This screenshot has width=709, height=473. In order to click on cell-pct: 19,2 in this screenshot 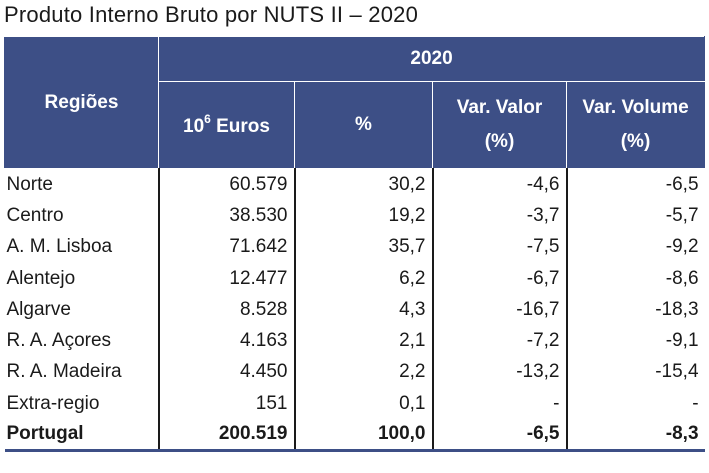, I will do `click(364, 216)`.